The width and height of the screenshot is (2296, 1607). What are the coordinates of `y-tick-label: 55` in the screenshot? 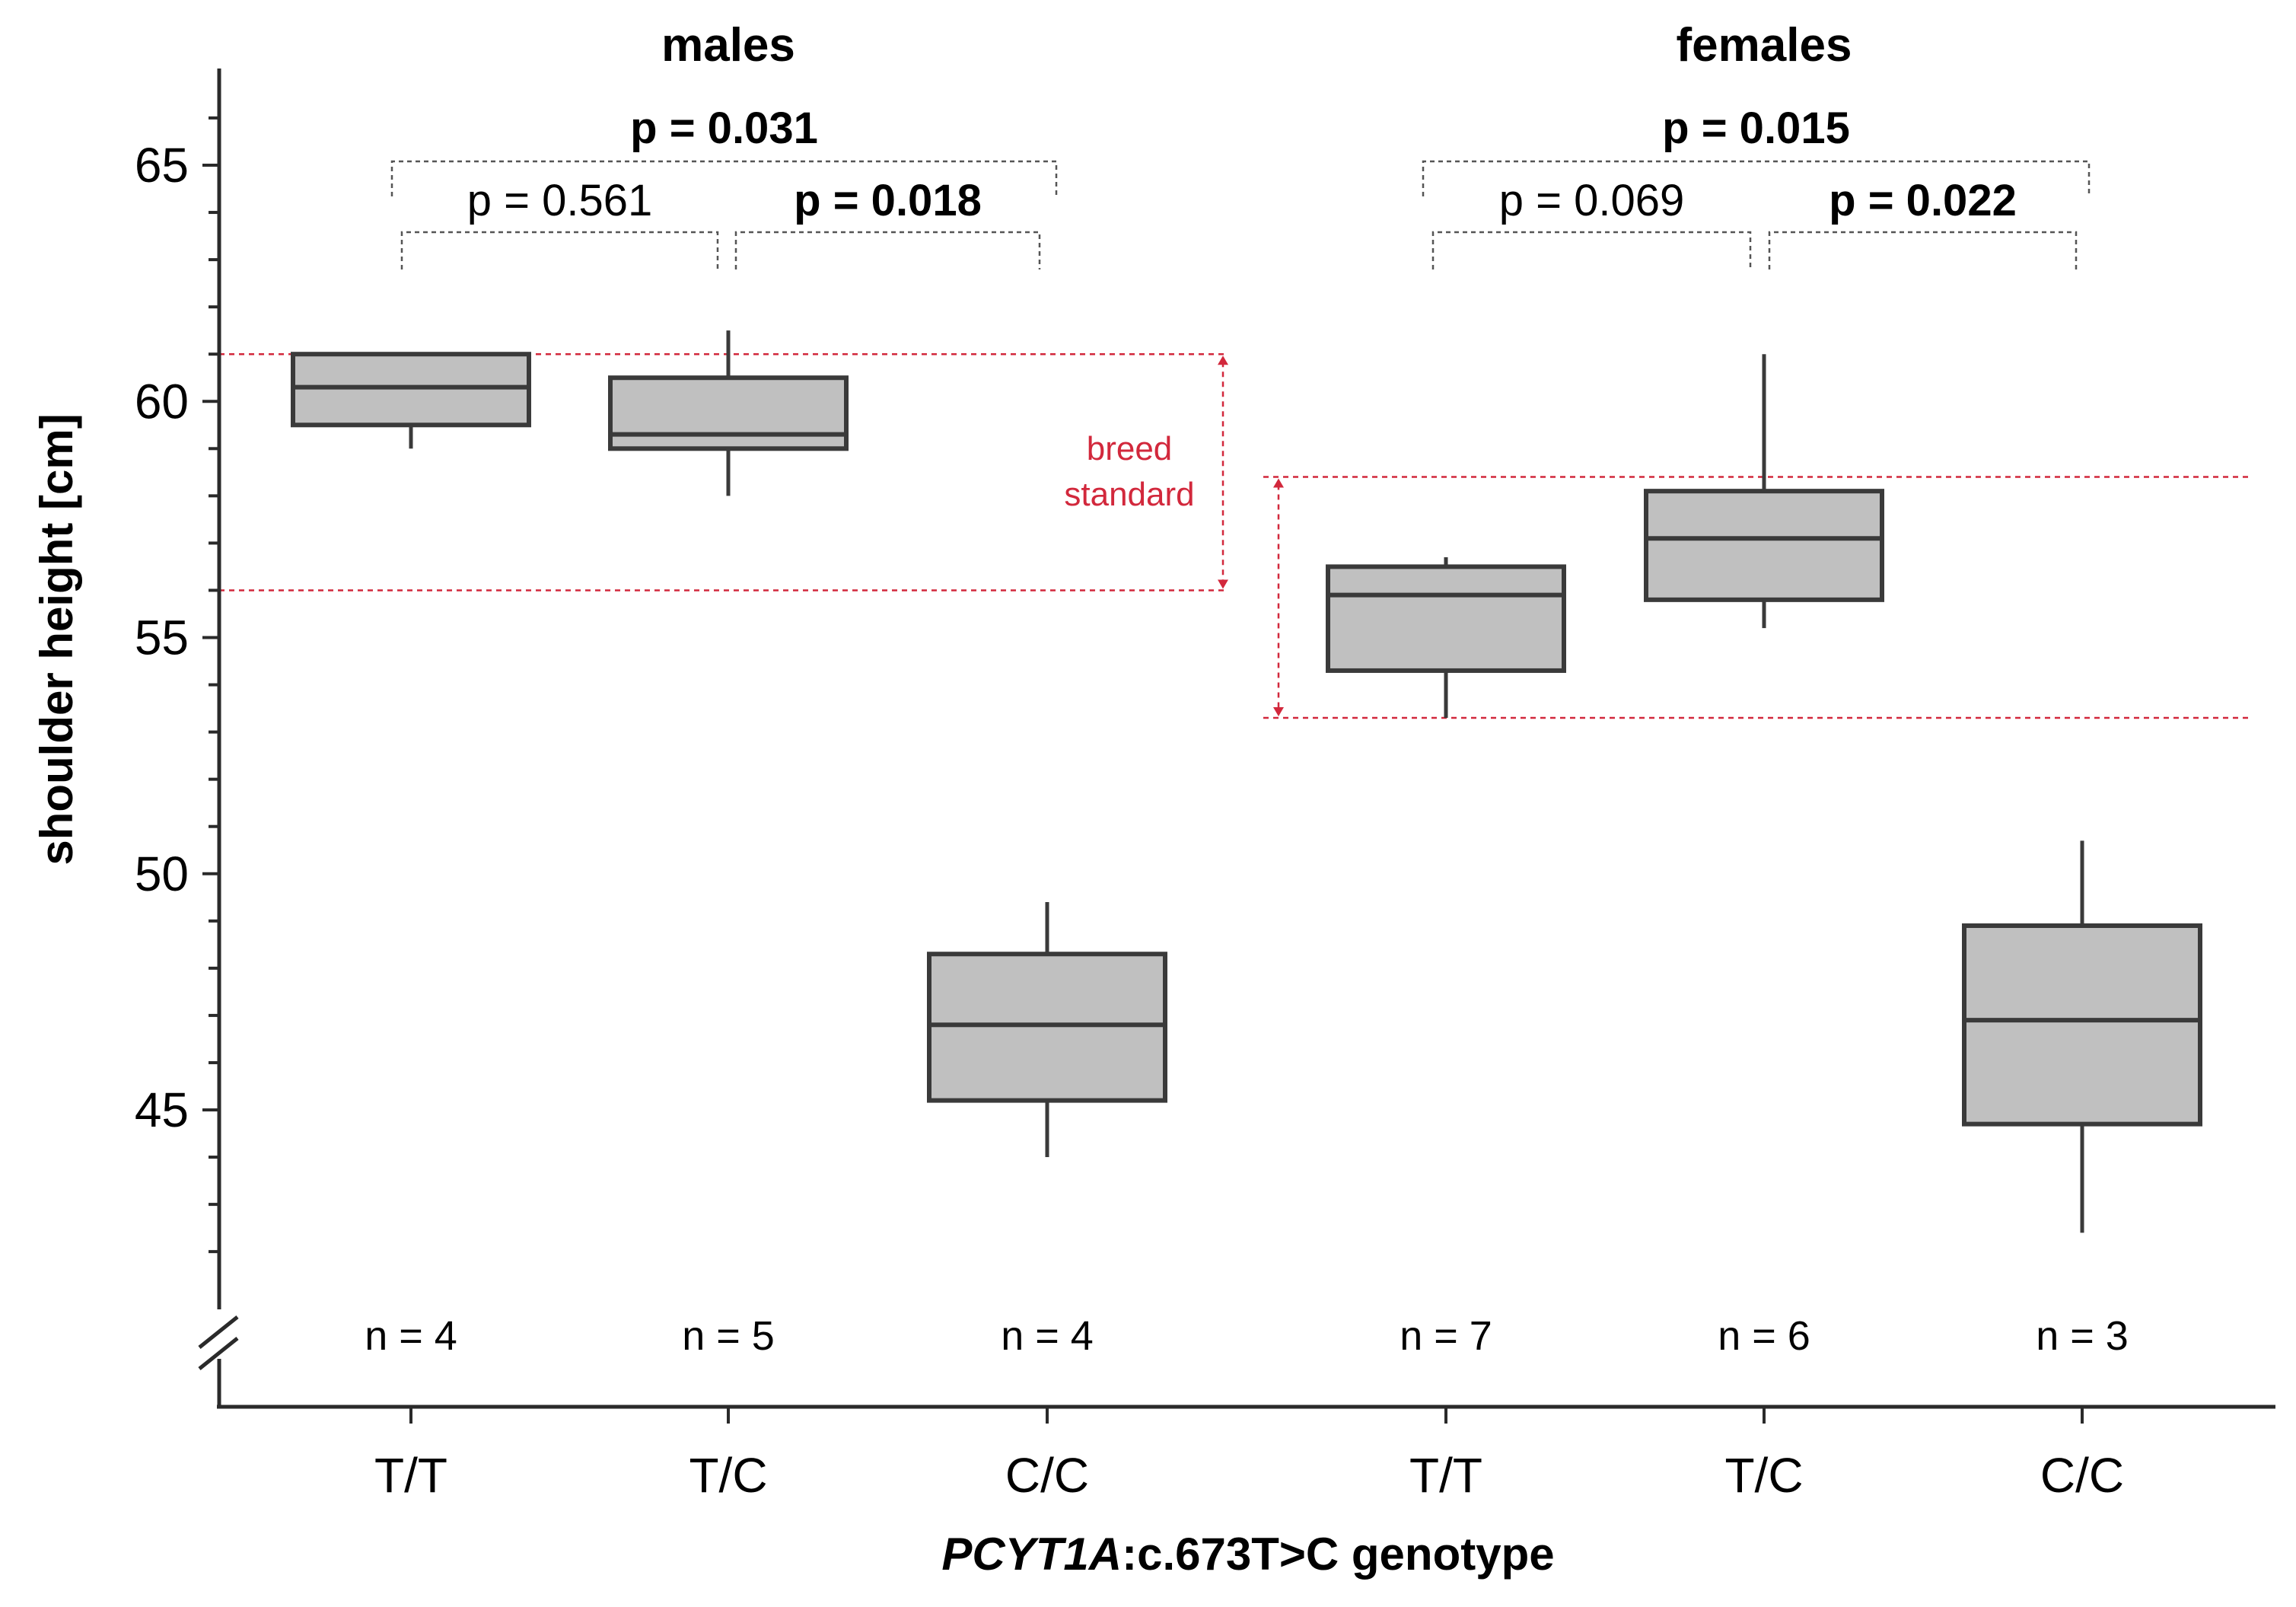 It's located at (162, 638).